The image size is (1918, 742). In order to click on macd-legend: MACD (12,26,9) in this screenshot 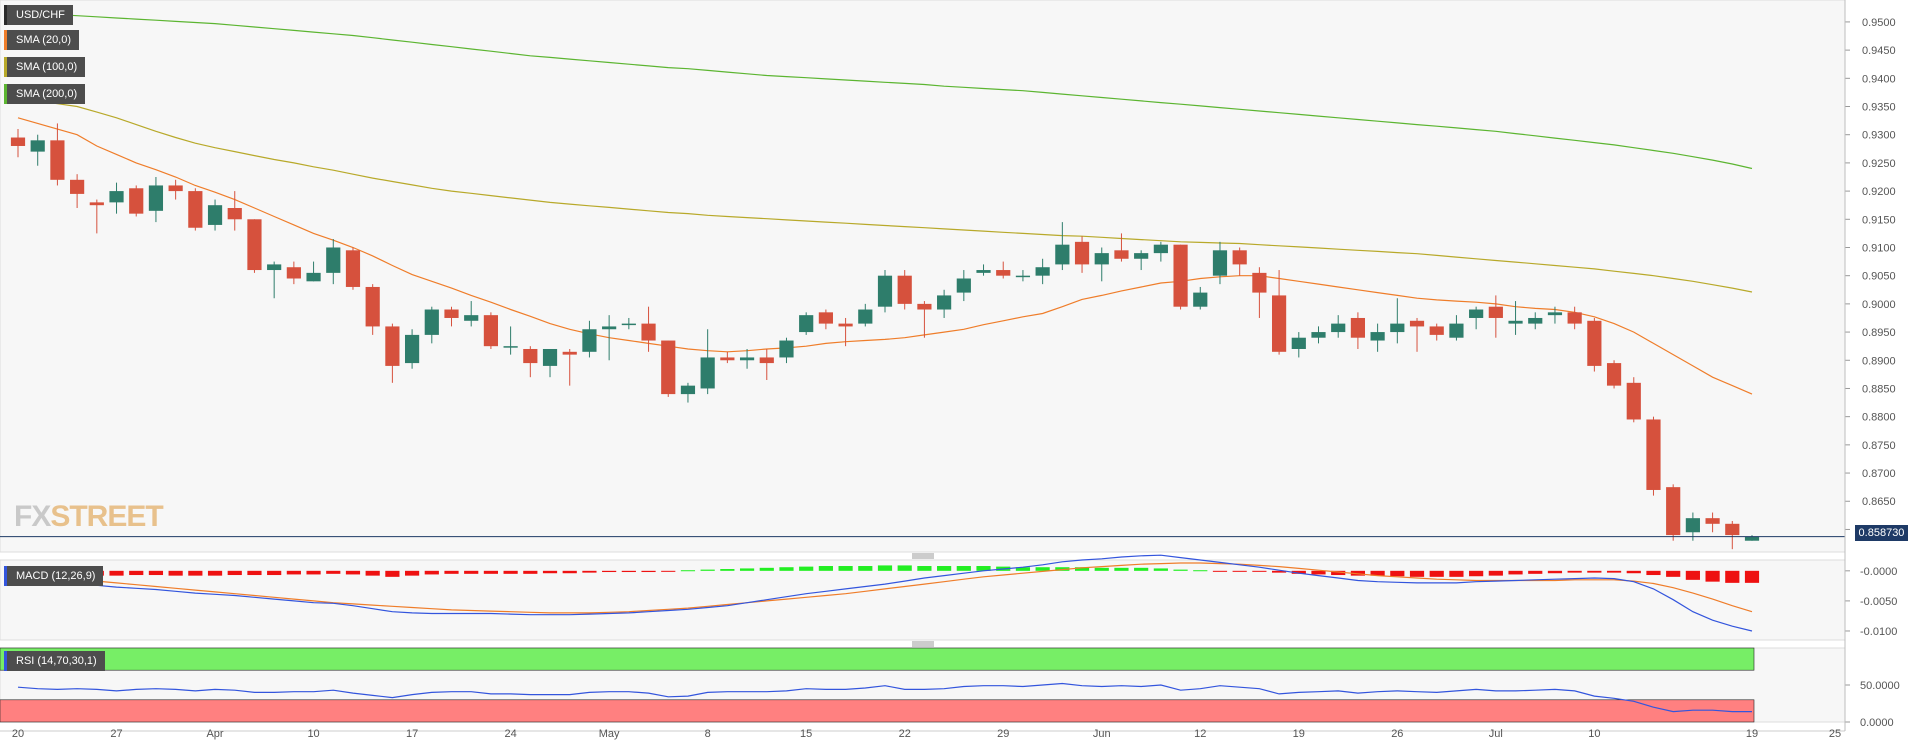, I will do `click(54, 576)`.